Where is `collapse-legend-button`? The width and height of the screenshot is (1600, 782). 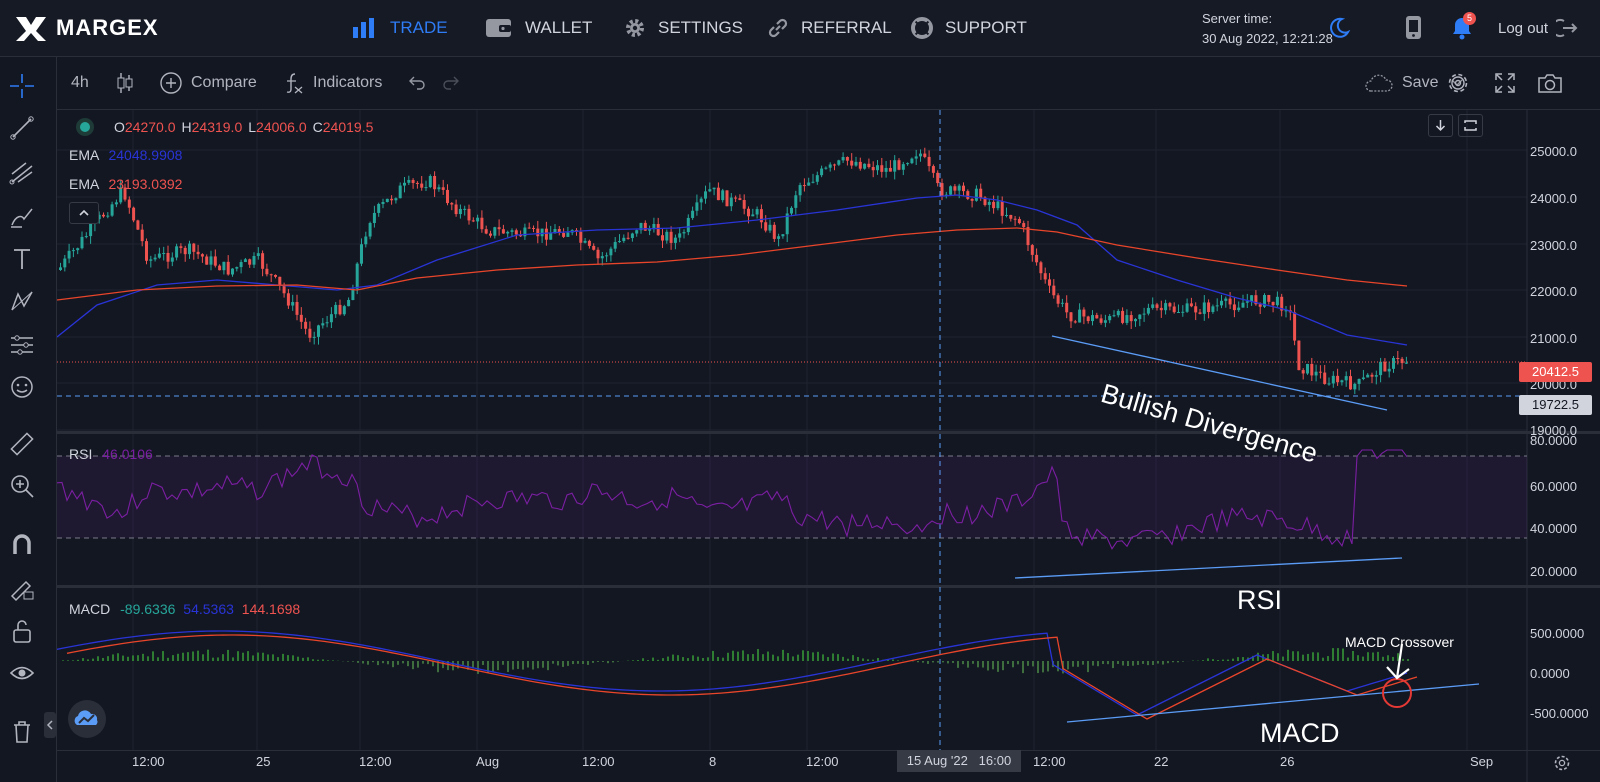
collapse-legend-button is located at coordinates (84, 213).